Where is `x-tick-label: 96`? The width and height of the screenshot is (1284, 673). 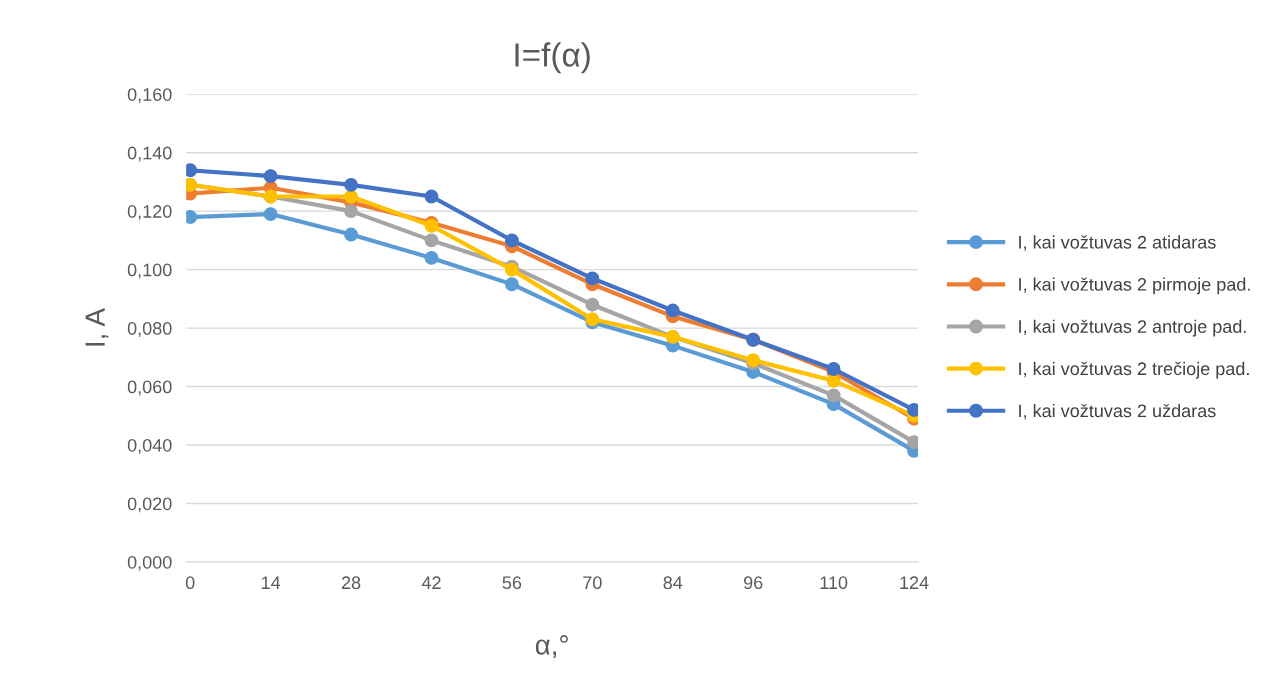
x-tick-label: 96 is located at coordinates (753, 583).